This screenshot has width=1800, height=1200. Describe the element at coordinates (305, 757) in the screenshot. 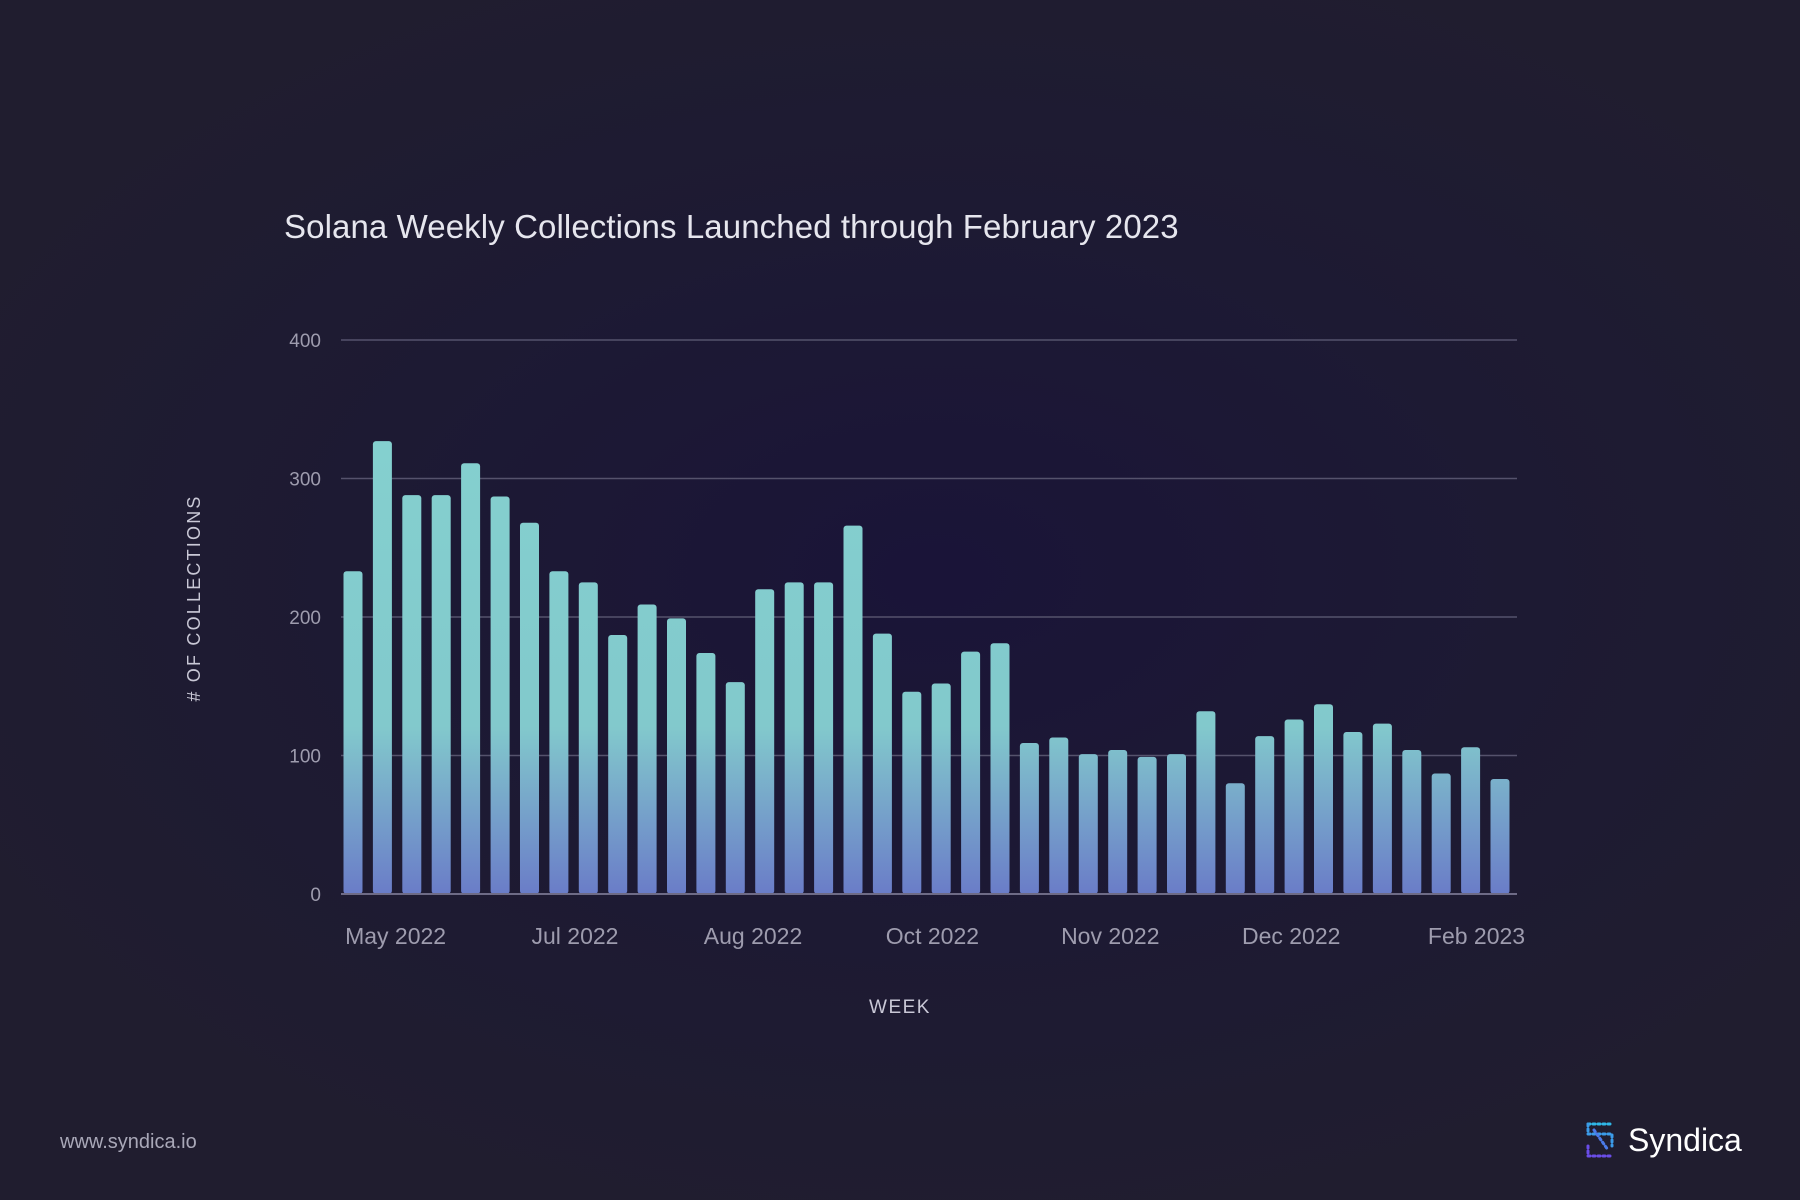

I see `y-tick-label: 100` at that location.